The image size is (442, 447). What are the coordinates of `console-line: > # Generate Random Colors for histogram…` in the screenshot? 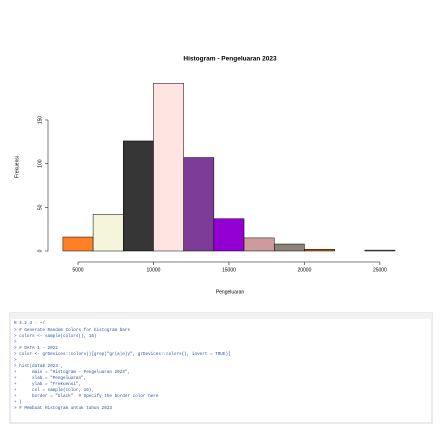 It's located at (72, 330).